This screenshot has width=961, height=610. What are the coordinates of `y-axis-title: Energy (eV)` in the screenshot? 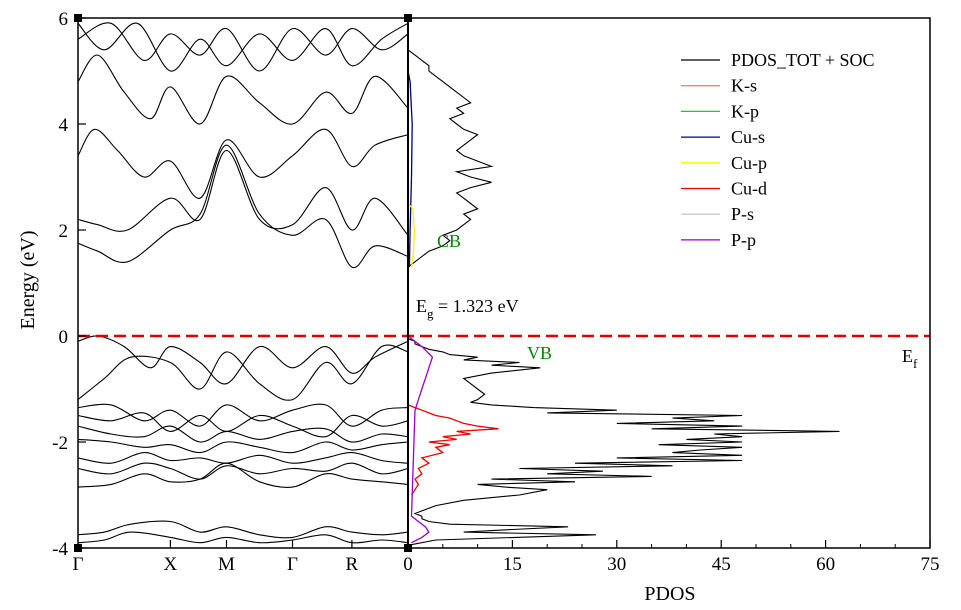 It's located at (28, 279).